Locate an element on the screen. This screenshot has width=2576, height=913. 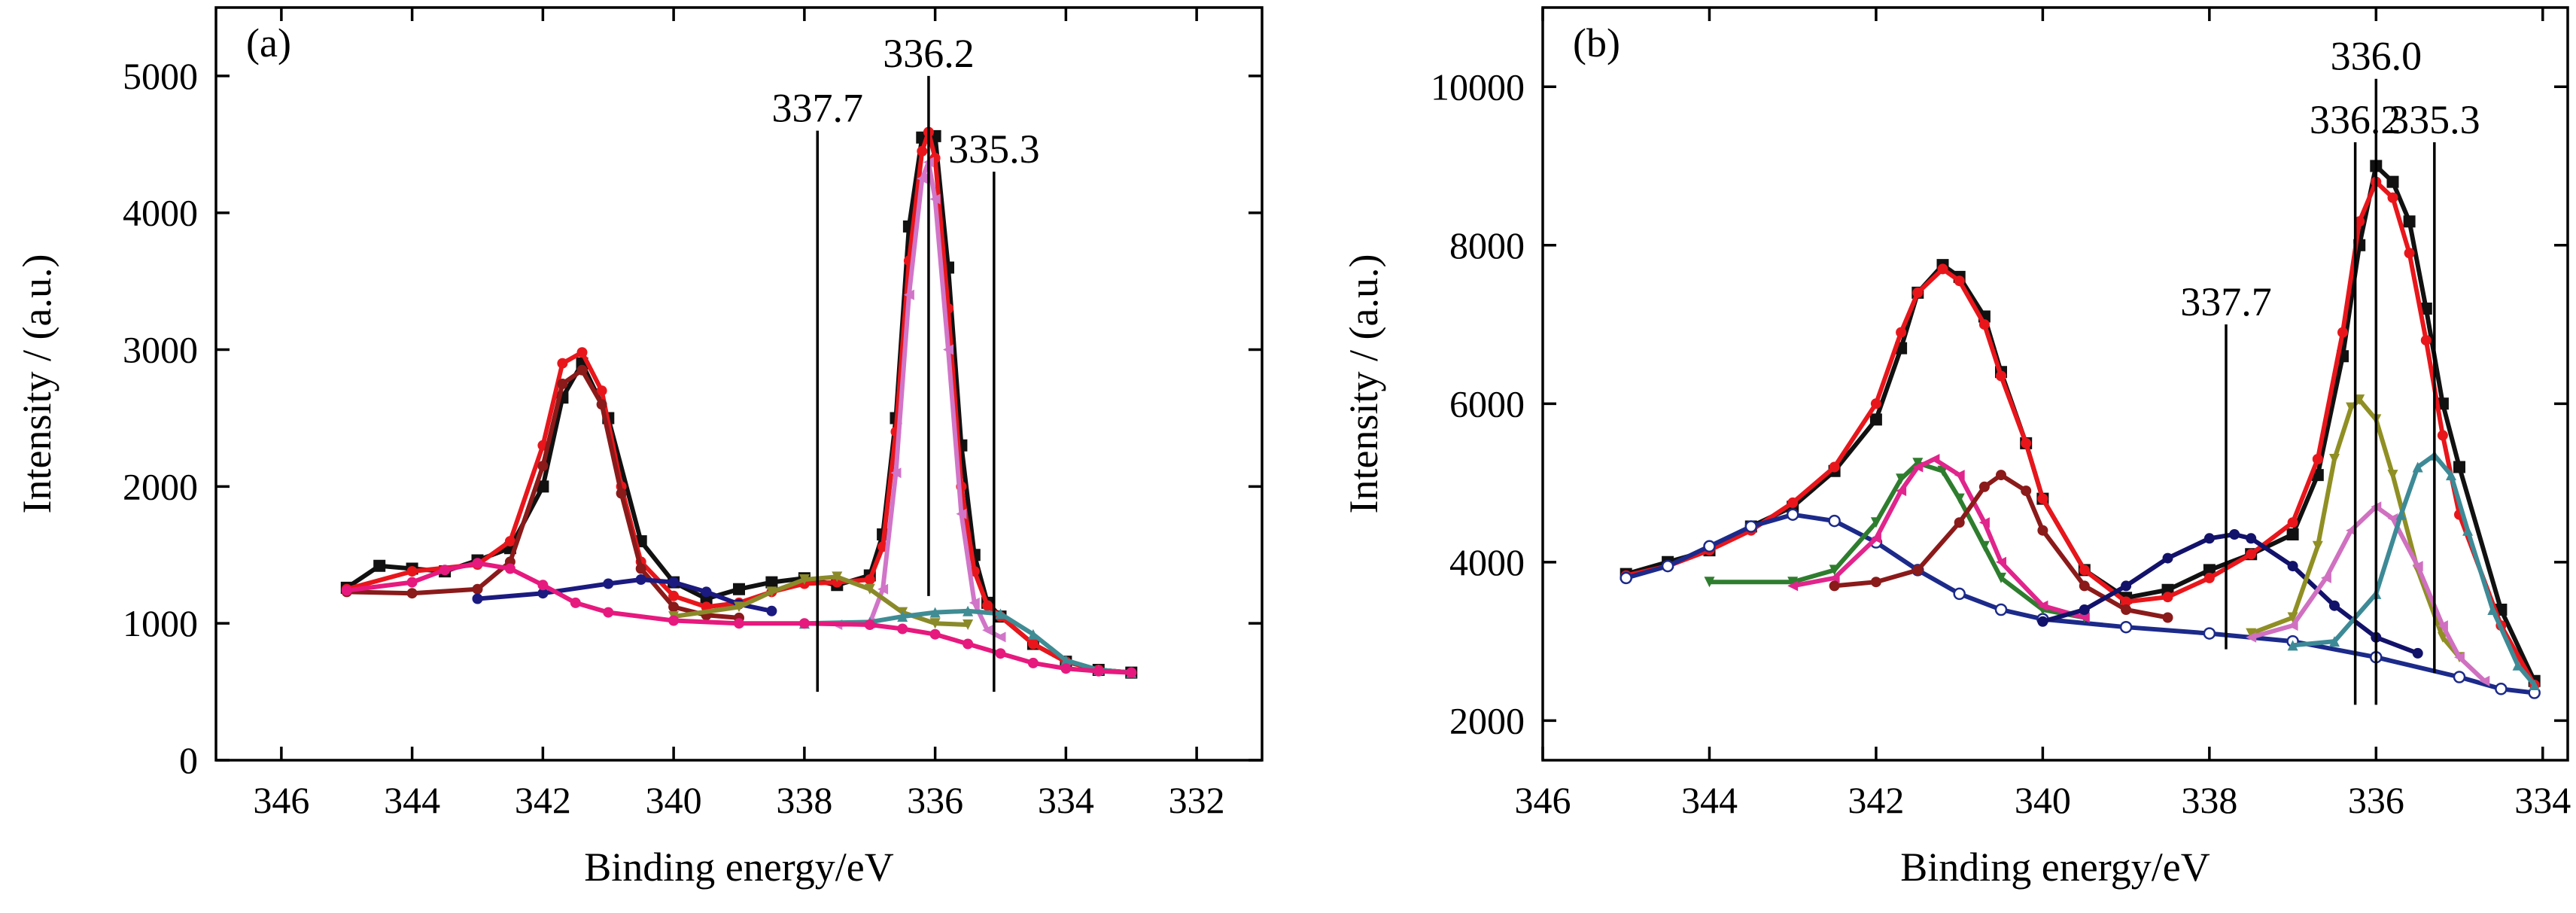
y-tick-label-0: 2000 is located at coordinates (1487, 720).